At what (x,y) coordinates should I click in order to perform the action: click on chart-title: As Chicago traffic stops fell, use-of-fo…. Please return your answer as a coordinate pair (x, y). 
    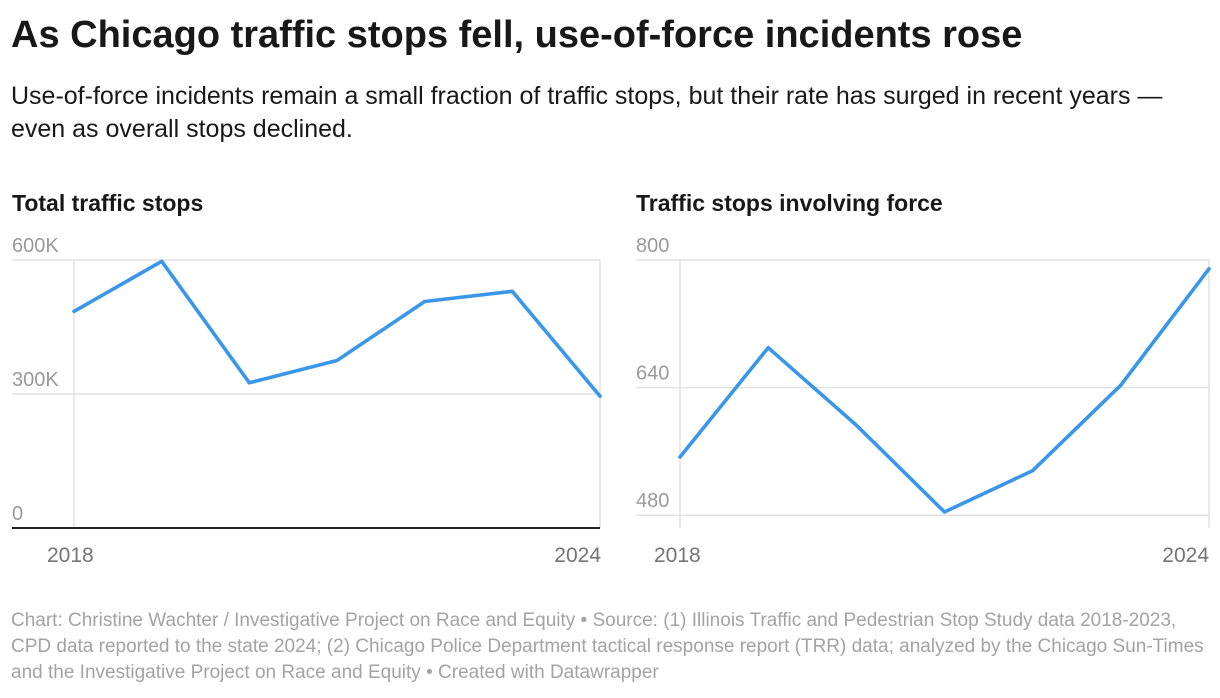
    Looking at the image, I should click on (517, 35).